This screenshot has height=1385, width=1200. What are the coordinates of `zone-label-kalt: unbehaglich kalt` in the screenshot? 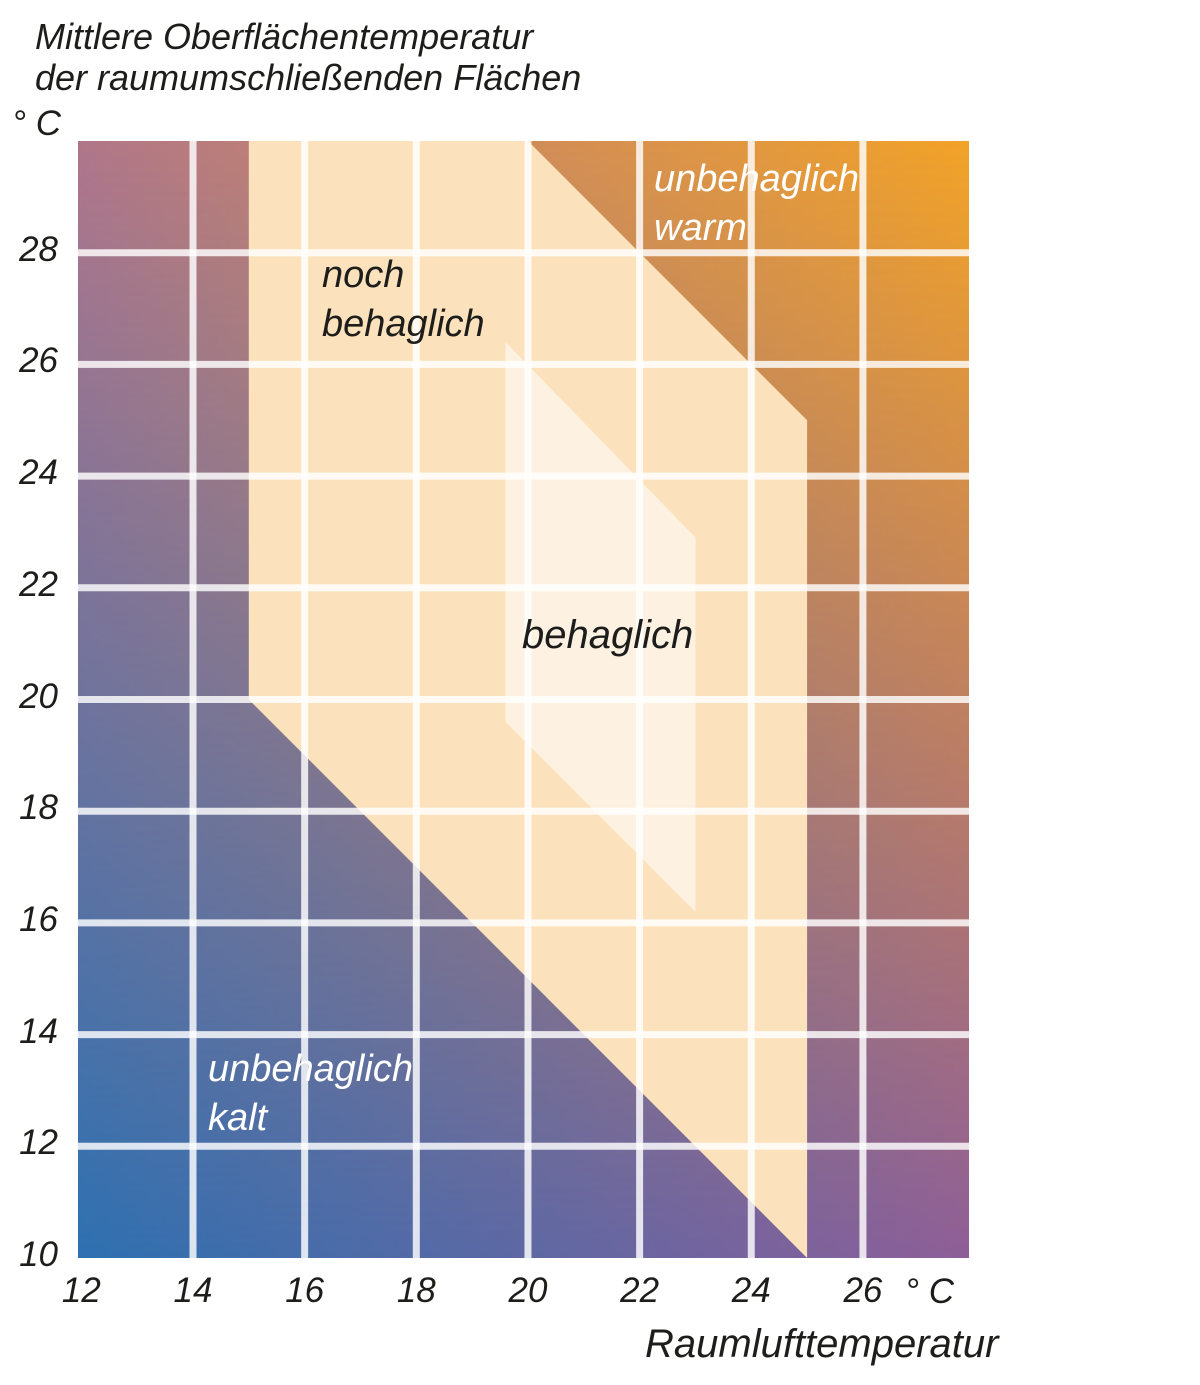 It's located at (310, 1094).